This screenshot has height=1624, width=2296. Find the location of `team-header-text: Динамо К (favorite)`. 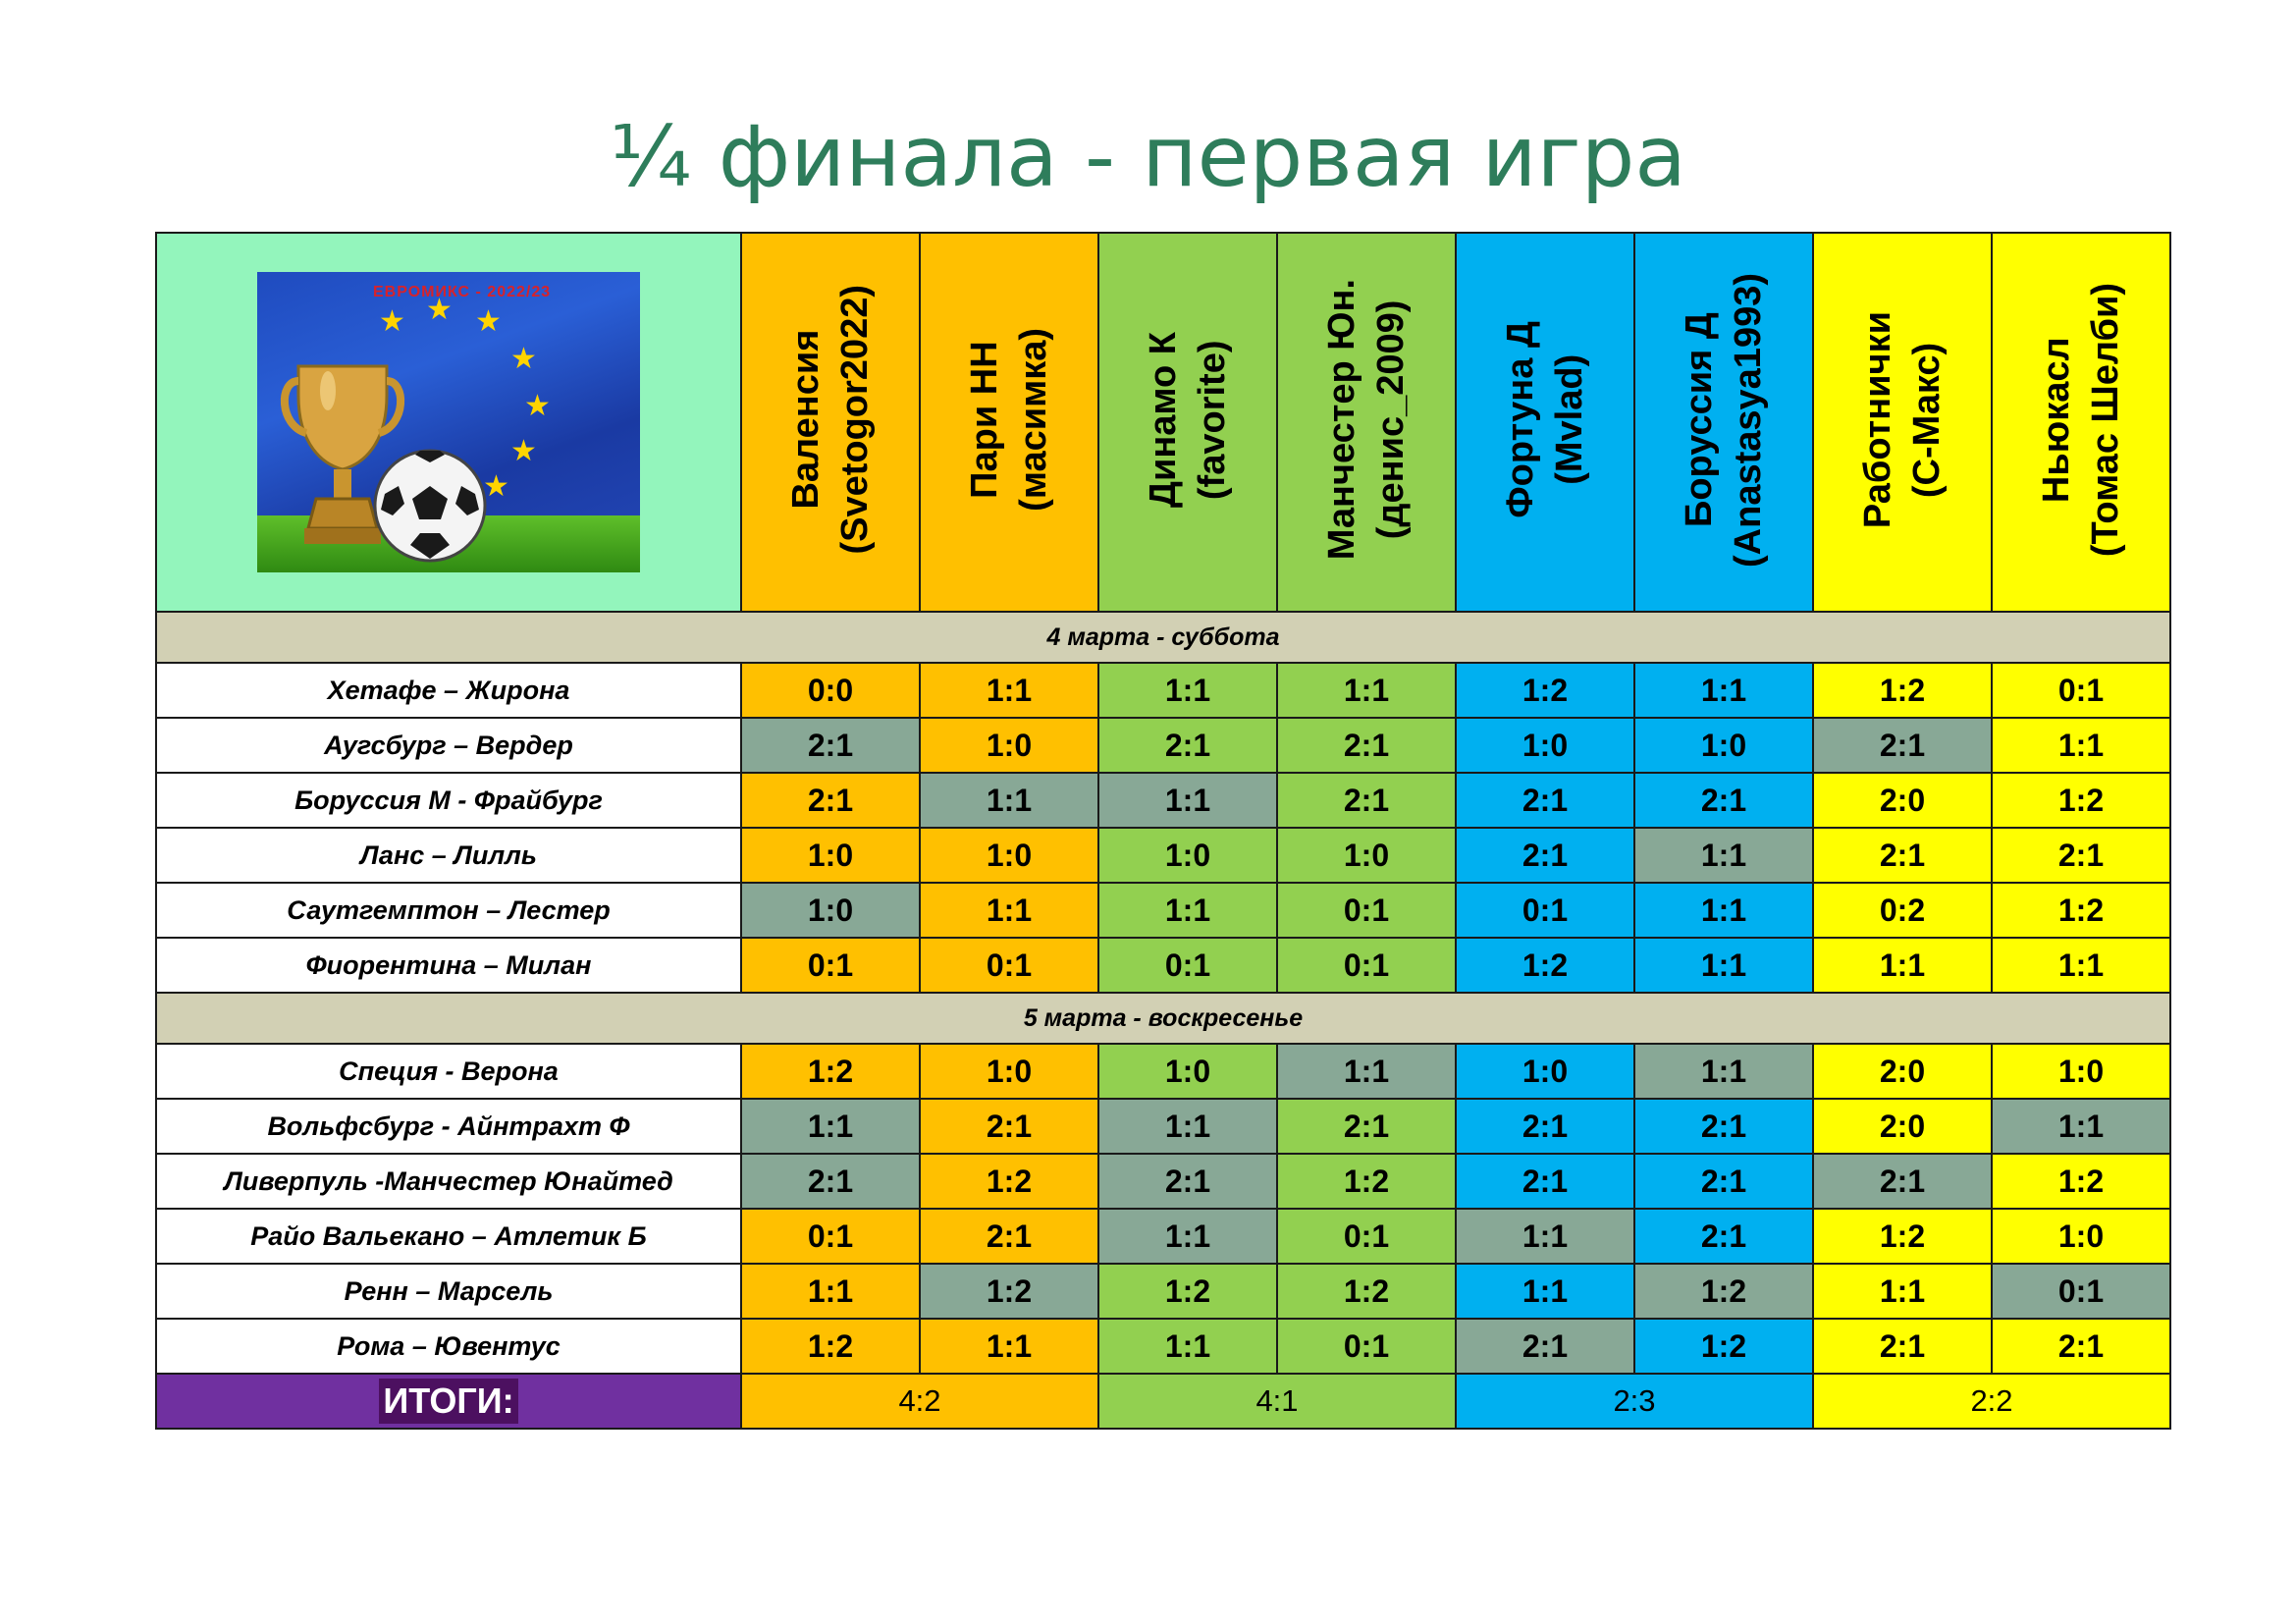

team-header-text: Динамо К (favorite) is located at coordinates (1188, 420).